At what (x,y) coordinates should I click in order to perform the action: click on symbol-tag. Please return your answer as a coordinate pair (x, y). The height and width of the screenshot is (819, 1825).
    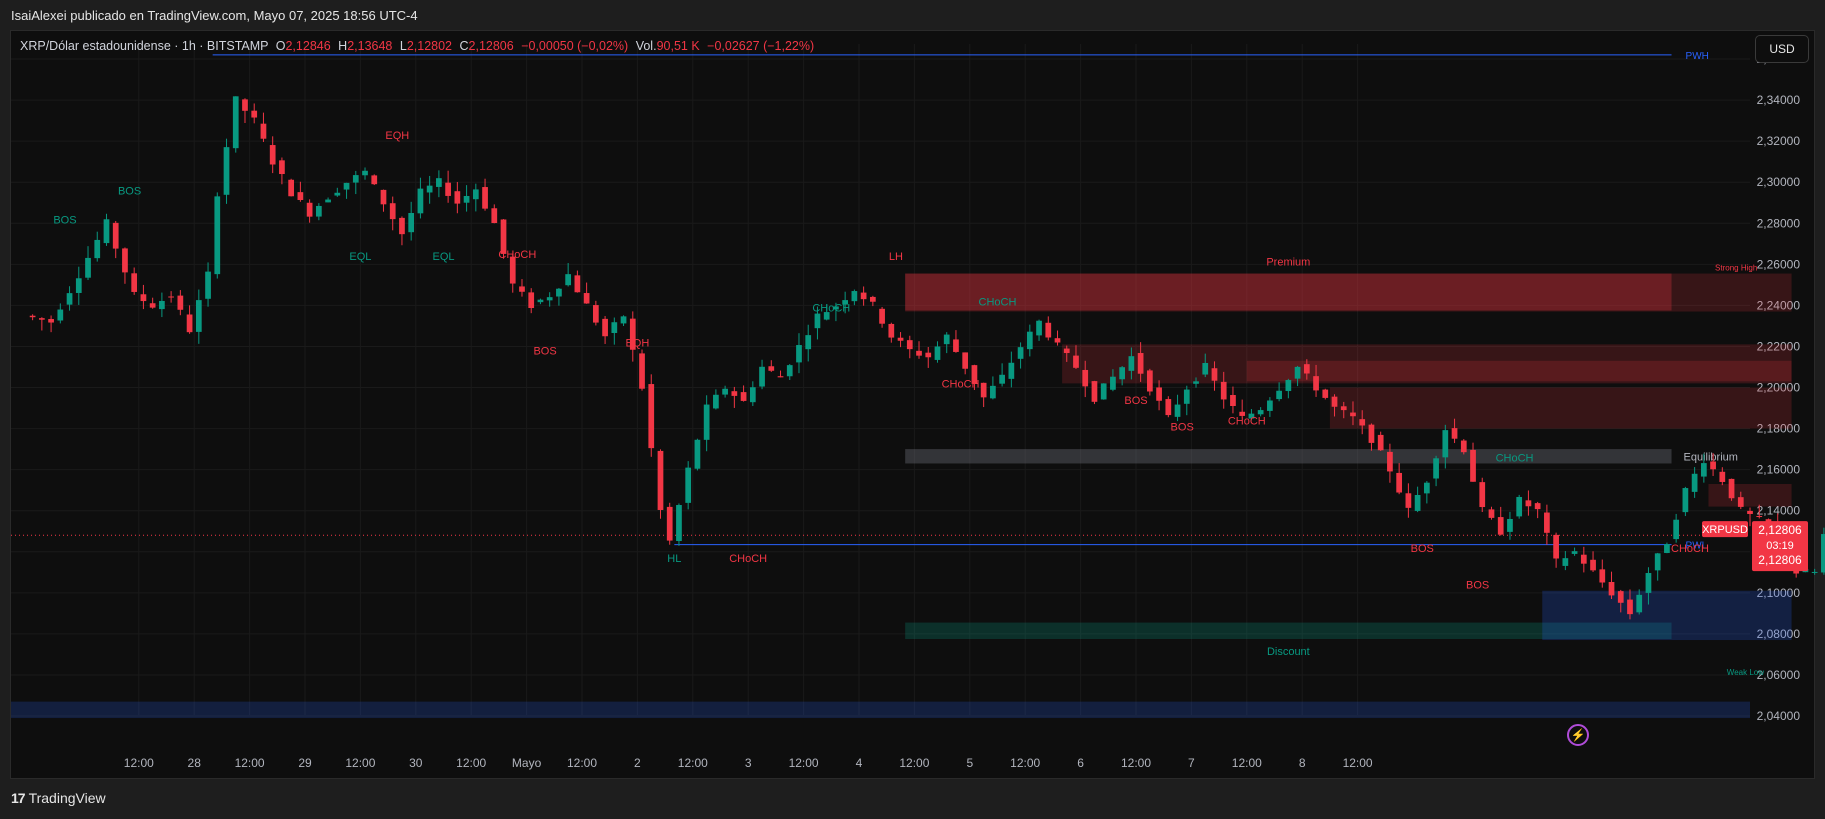
    Looking at the image, I should click on (1725, 529).